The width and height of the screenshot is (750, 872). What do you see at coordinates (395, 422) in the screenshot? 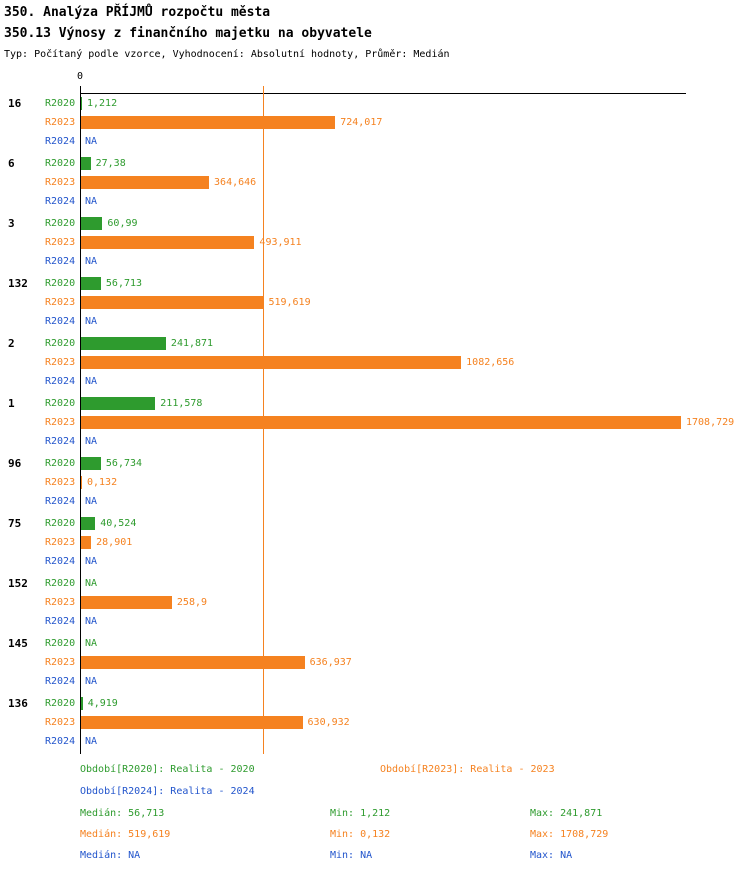
I see `bar-row-r2023: R2023 1708,729` at bounding box center [395, 422].